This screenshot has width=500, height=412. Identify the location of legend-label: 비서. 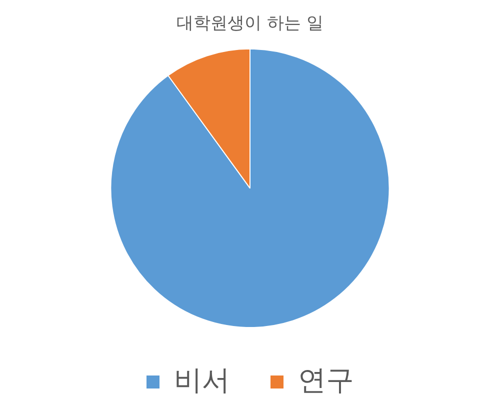
(202, 379).